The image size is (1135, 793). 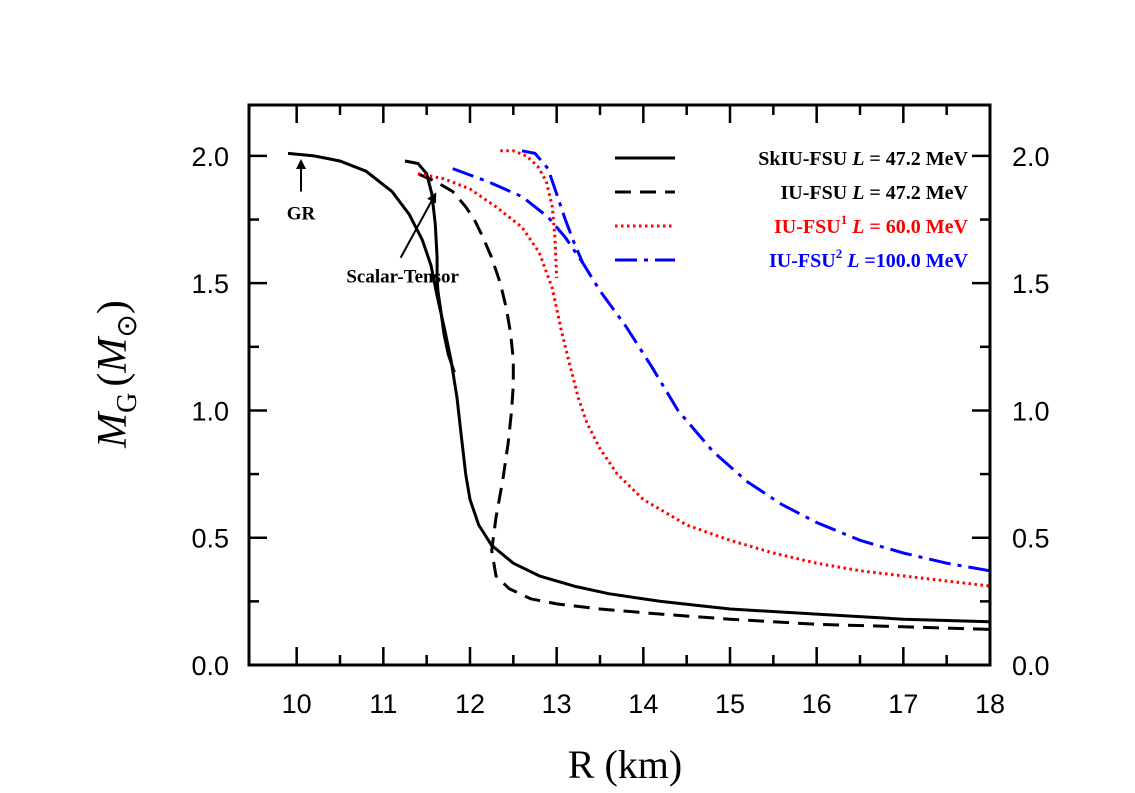 What do you see at coordinates (210, 411) in the screenshot?
I see `y-tick-label: 1.0` at bounding box center [210, 411].